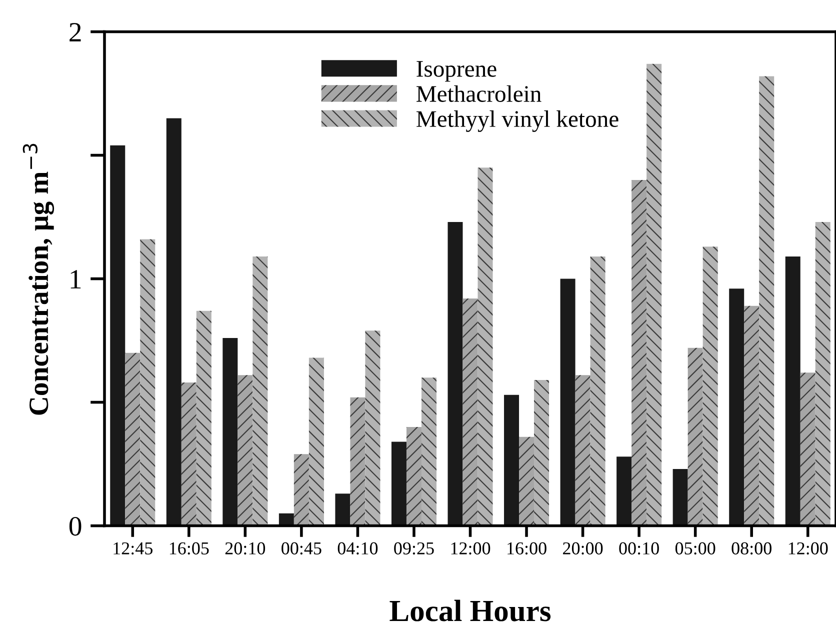 The width and height of the screenshot is (836, 635). Describe the element at coordinates (456, 71) in the screenshot. I see `legend-label: Isoprene` at that location.